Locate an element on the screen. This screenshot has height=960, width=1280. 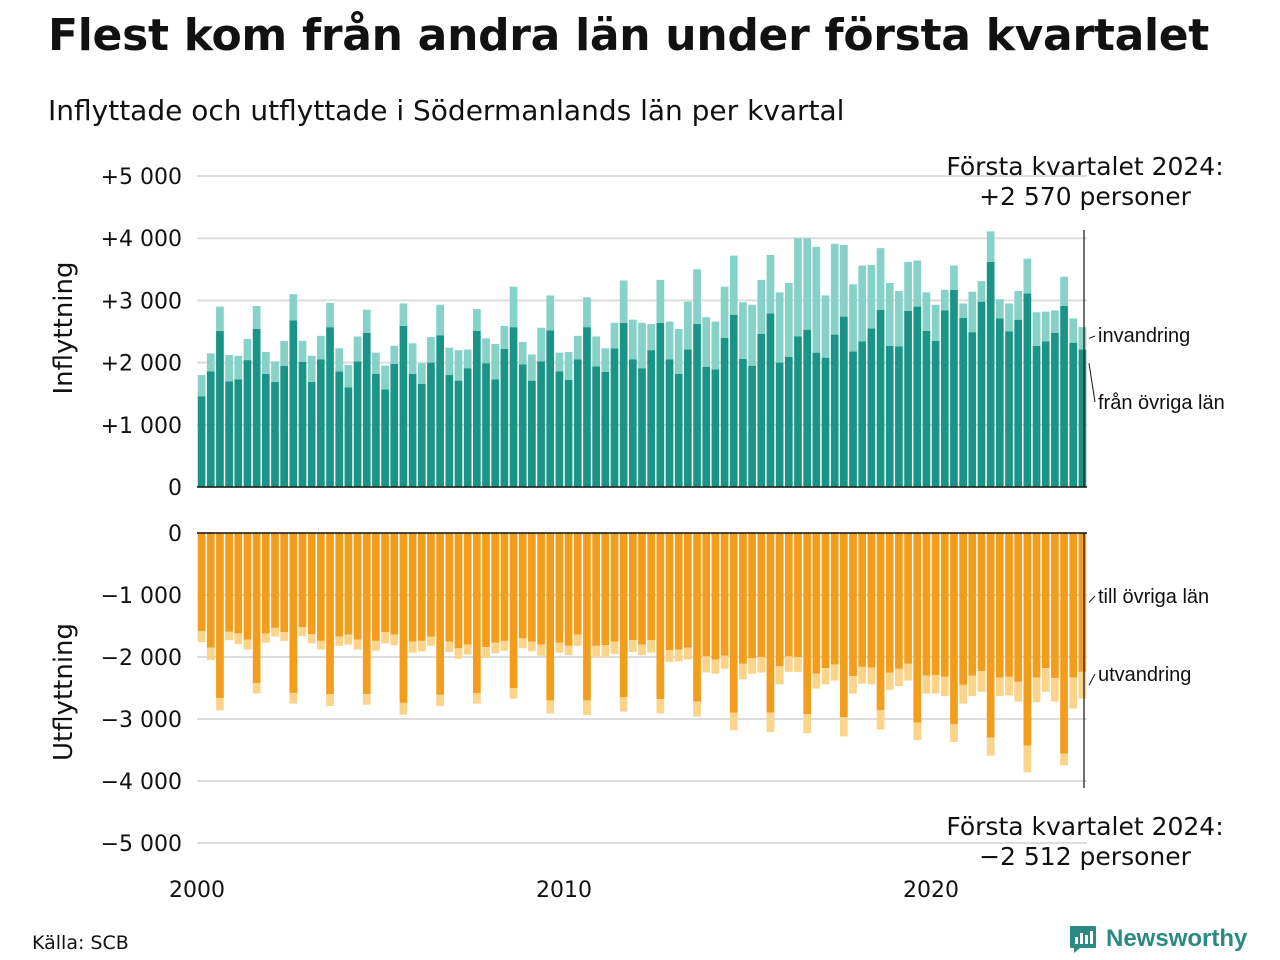
x-tick-label: 2000 is located at coordinates (197, 890).